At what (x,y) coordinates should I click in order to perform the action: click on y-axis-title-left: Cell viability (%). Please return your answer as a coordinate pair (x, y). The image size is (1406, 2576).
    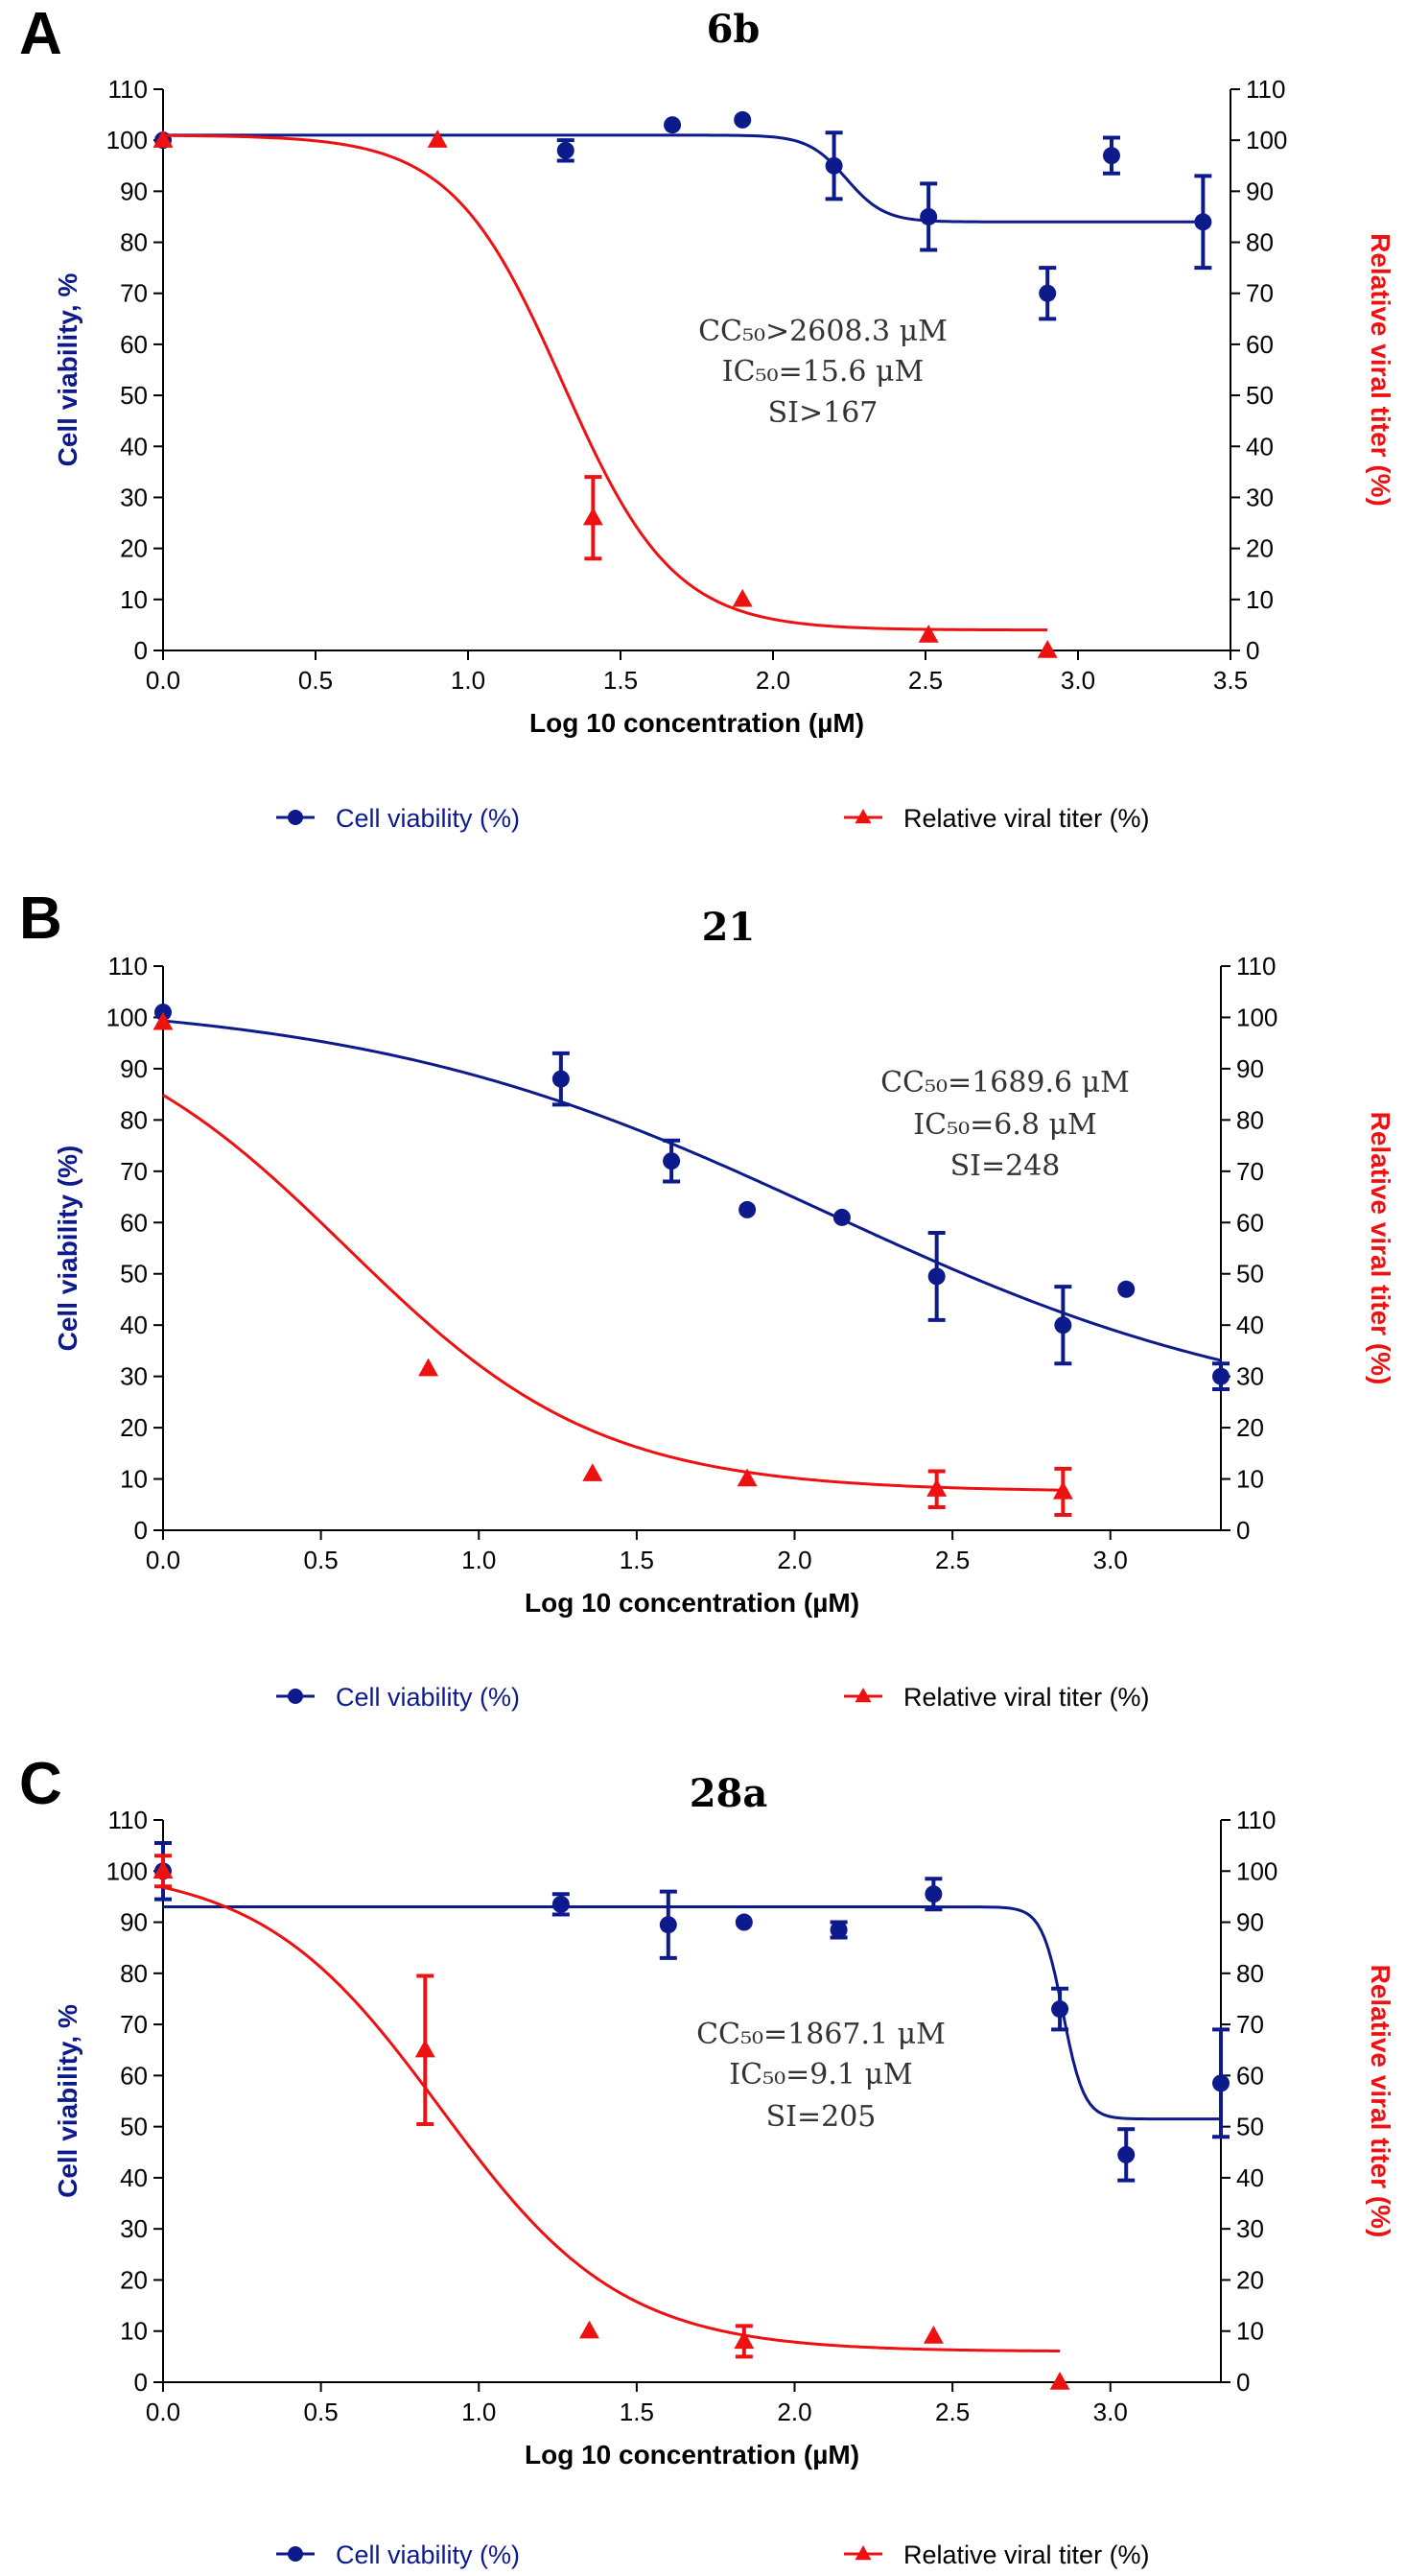
    Looking at the image, I should click on (67, 1249).